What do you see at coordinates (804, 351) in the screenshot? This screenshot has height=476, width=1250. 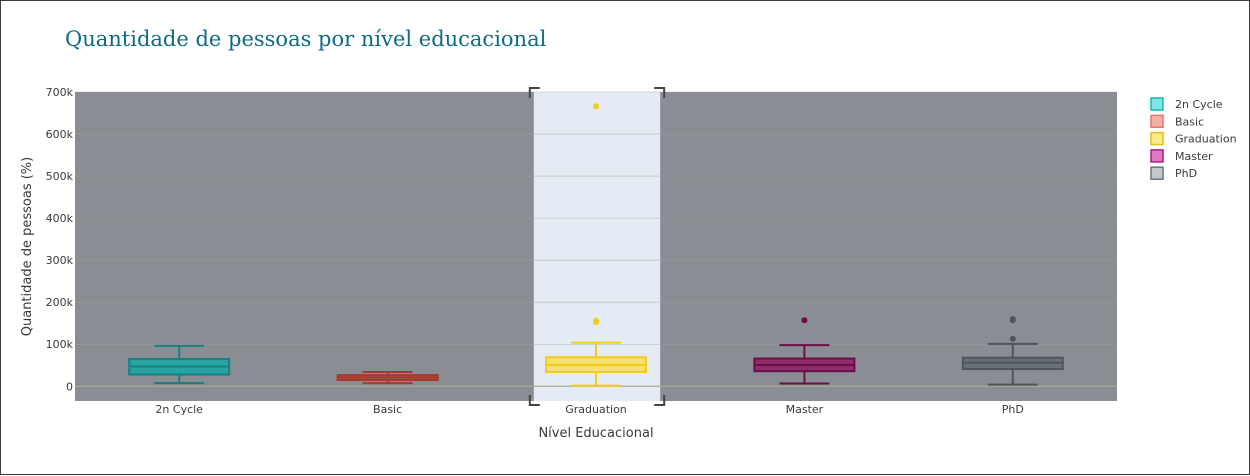 I see `box-master` at bounding box center [804, 351].